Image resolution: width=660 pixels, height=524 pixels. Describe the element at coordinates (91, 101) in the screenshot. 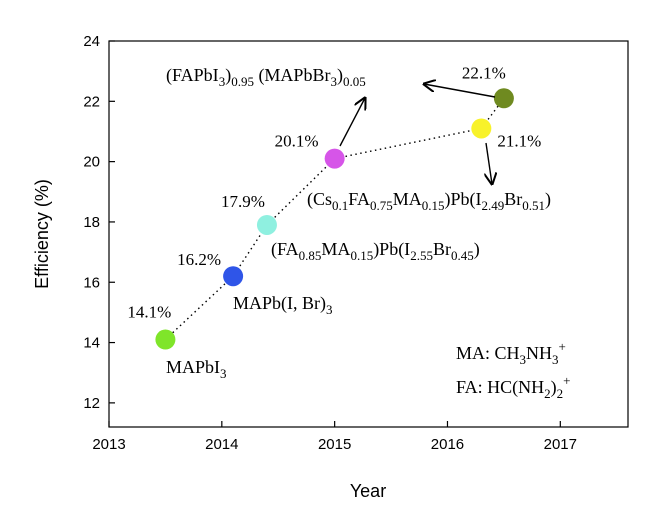

I see `y-tick-label: 22` at that location.